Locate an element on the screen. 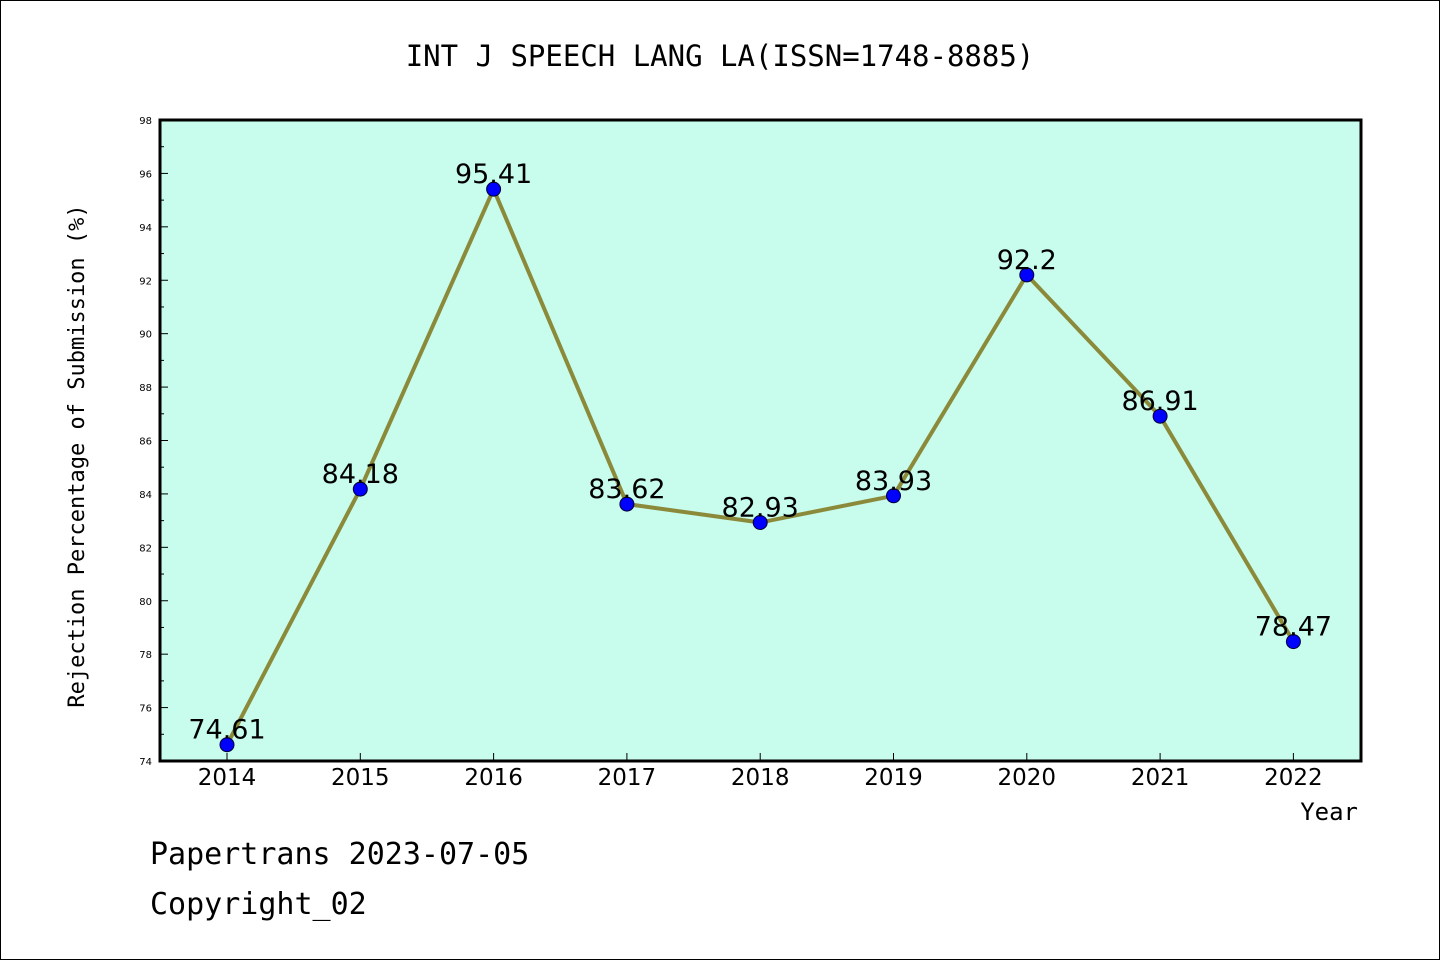 This screenshot has height=960, width=1440. x-axis-label: Year is located at coordinates (1329, 812).